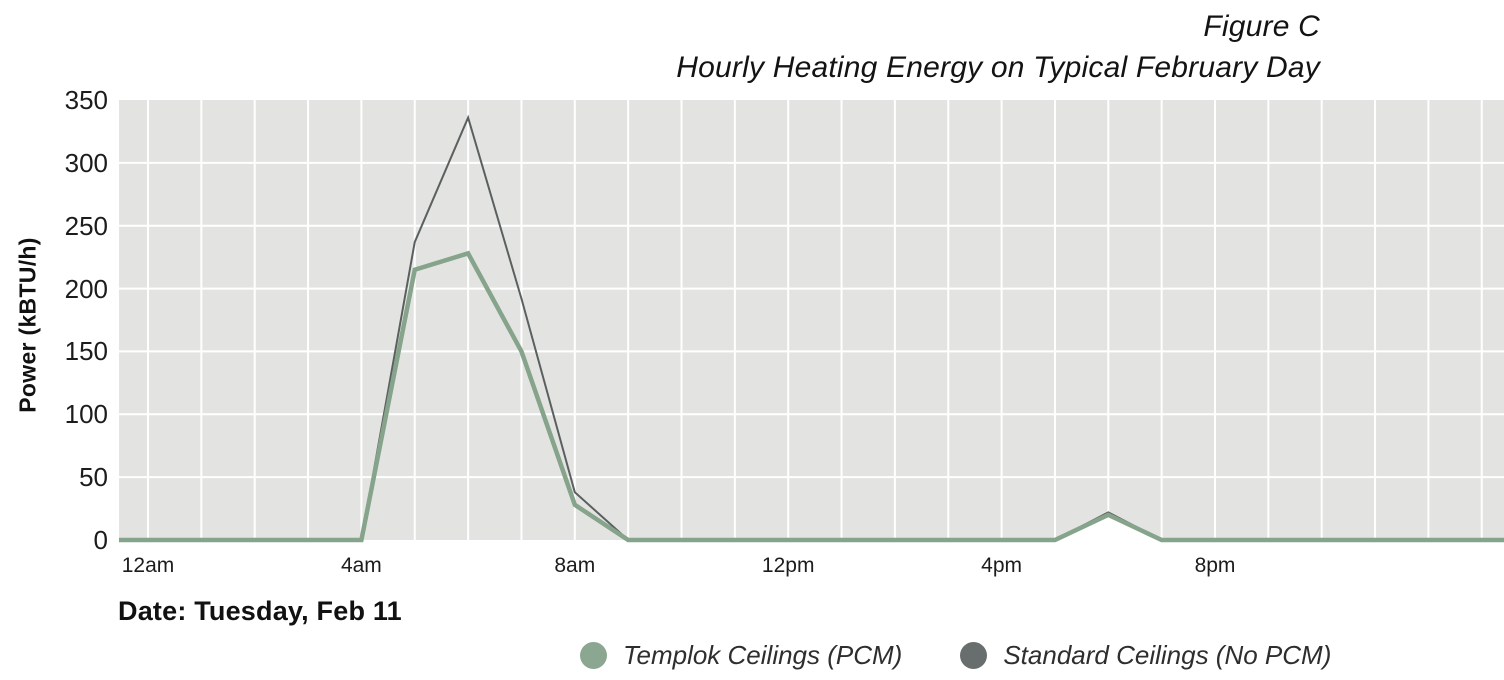 Image resolution: width=1504 pixels, height=680 pixels. What do you see at coordinates (27, 325) in the screenshot?
I see `y-axis-title: Power (kBTU/h)` at bounding box center [27, 325].